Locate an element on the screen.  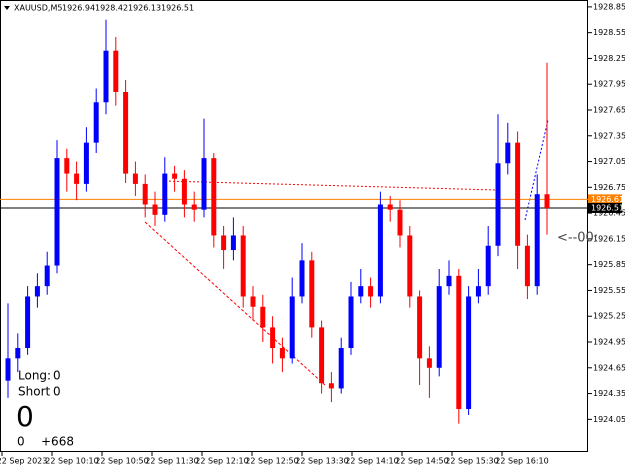
x-tick-label: 22 Sep 10:10 is located at coordinates (71, 461).